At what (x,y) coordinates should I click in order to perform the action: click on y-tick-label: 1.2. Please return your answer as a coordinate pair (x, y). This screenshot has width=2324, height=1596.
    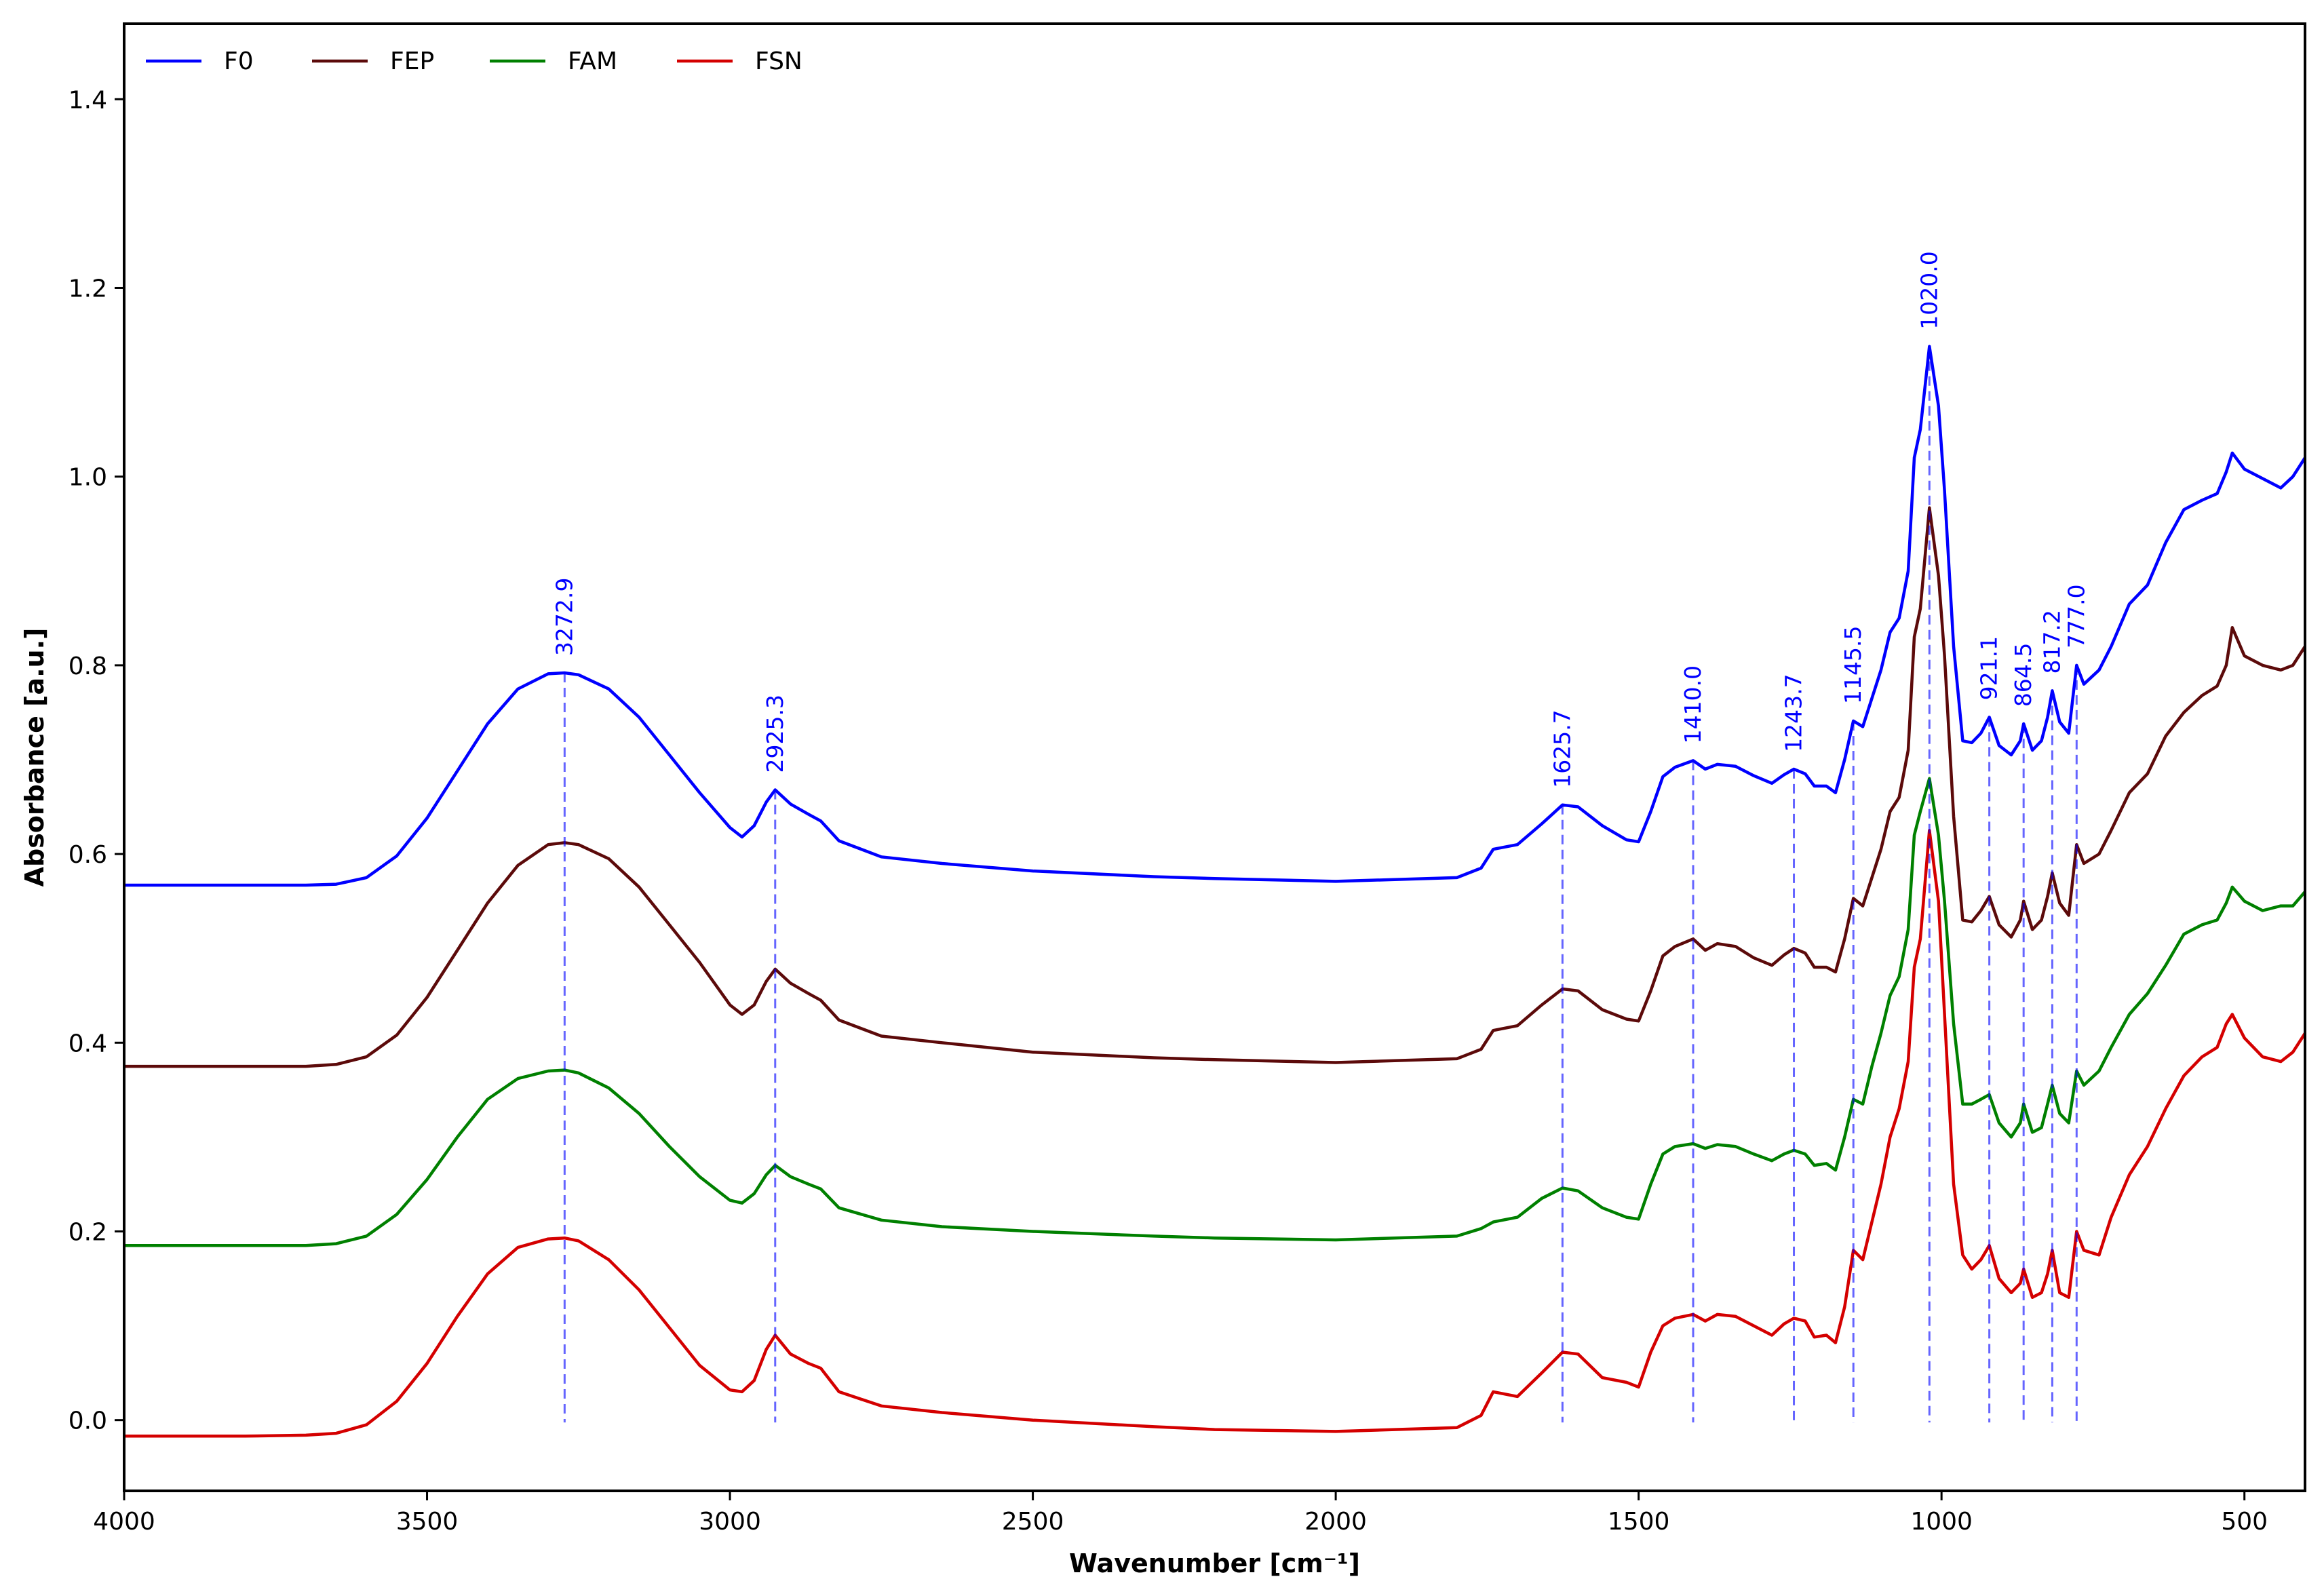
    Looking at the image, I should click on (88, 289).